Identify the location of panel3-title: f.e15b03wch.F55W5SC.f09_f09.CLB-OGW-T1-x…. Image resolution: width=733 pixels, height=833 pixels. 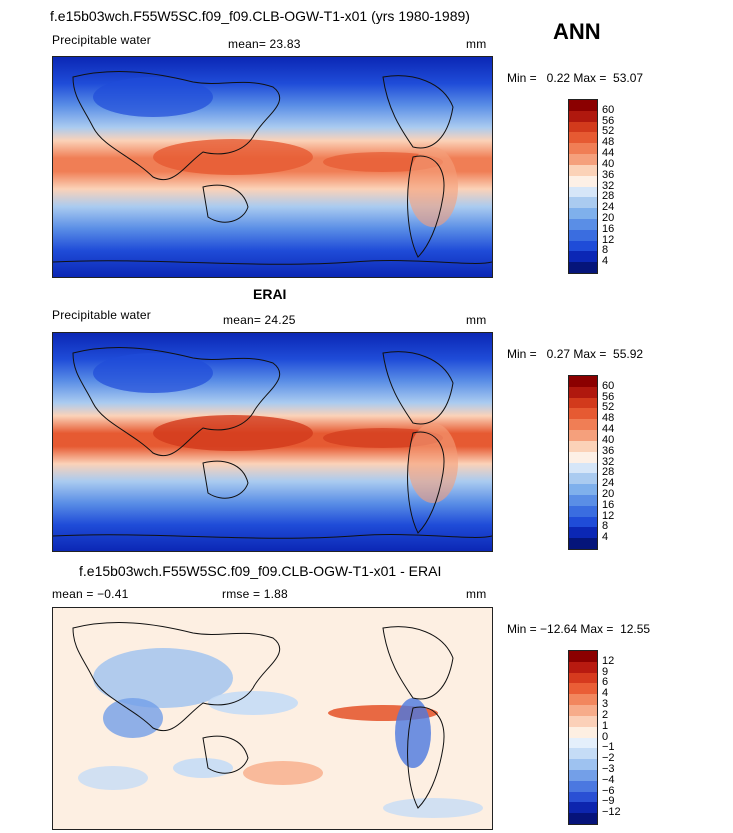
(260, 571).